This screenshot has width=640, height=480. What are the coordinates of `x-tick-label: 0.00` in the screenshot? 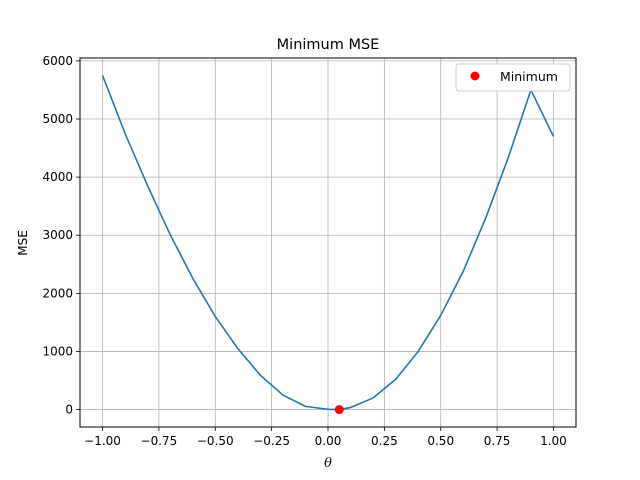 It's located at (328, 441).